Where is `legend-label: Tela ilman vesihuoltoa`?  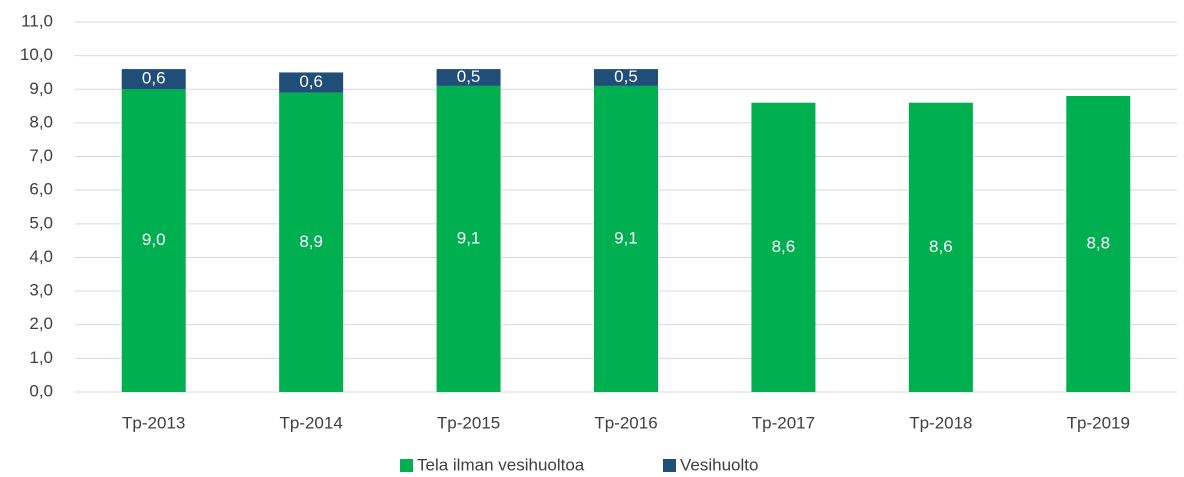
legend-label: Tela ilman vesihuoltoa is located at coordinates (501, 464).